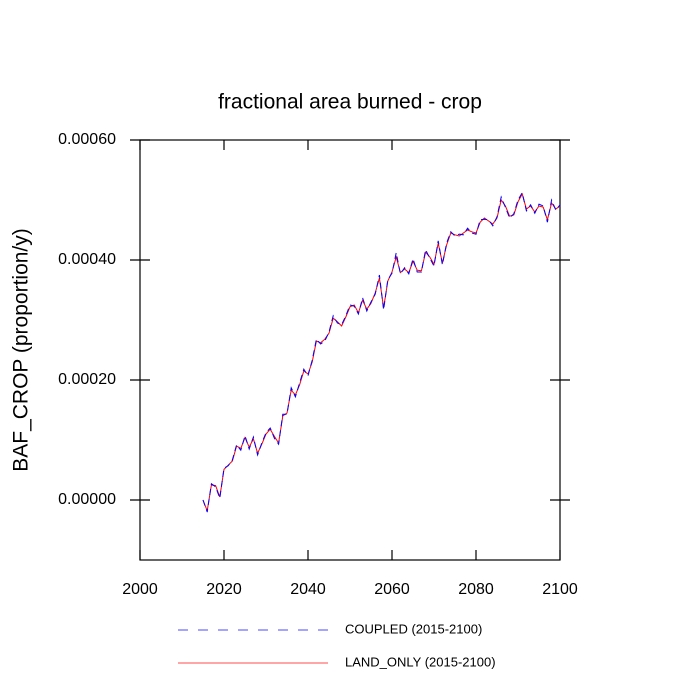  Describe the element at coordinates (87, 139) in the screenshot. I see `y-tick-label: 0.00060` at that location.